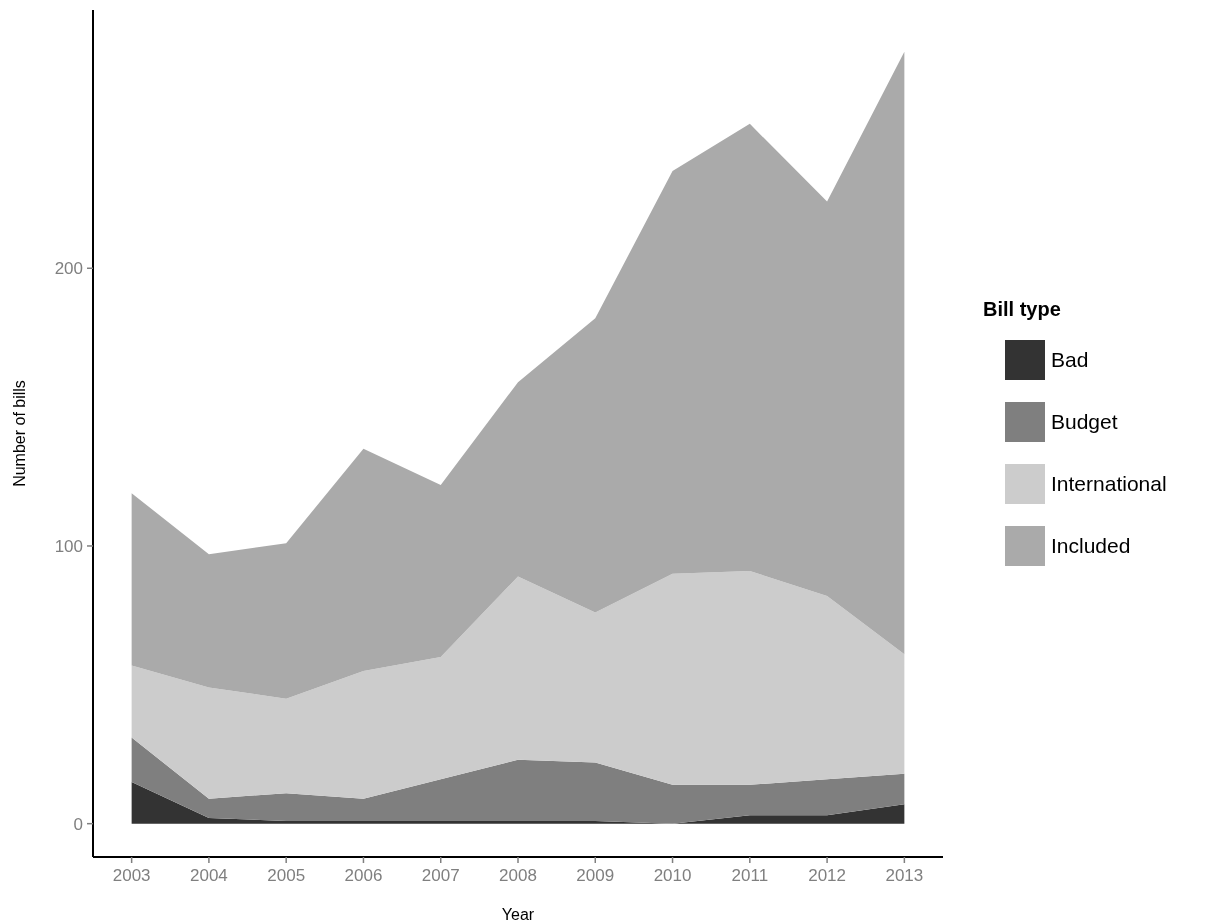  I want to click on legend-label: International, so click(1109, 484).